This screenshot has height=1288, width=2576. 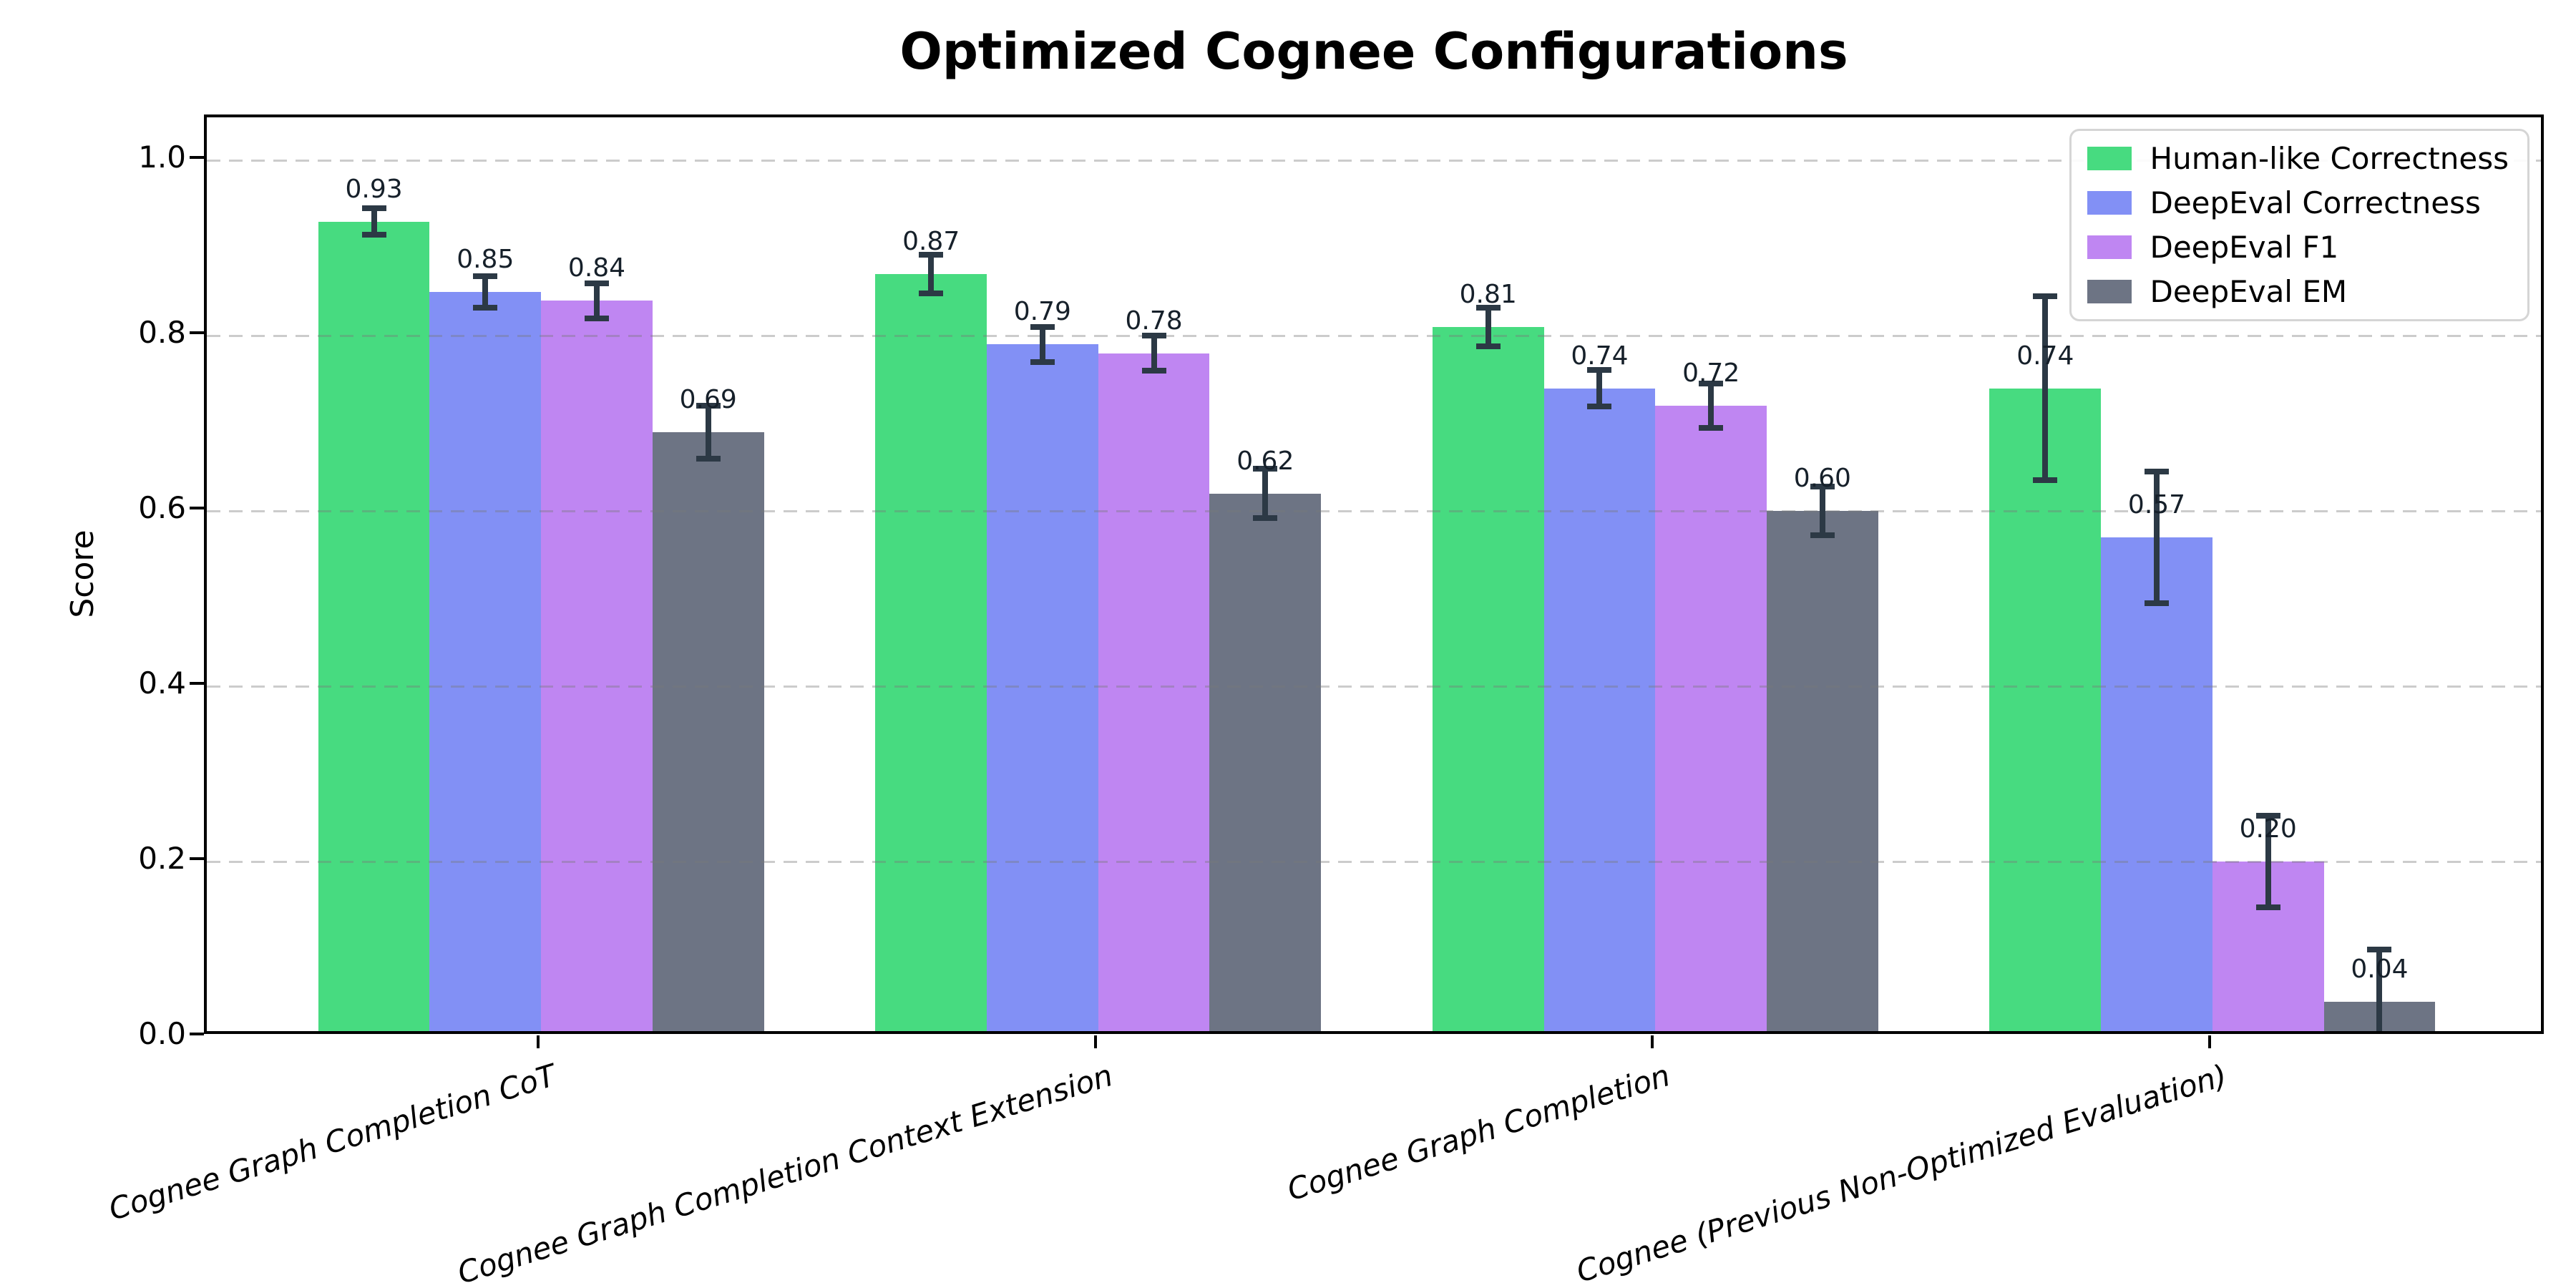 I want to click on x-category-label: Cognee Graph Completion, so click(x=1478, y=1133).